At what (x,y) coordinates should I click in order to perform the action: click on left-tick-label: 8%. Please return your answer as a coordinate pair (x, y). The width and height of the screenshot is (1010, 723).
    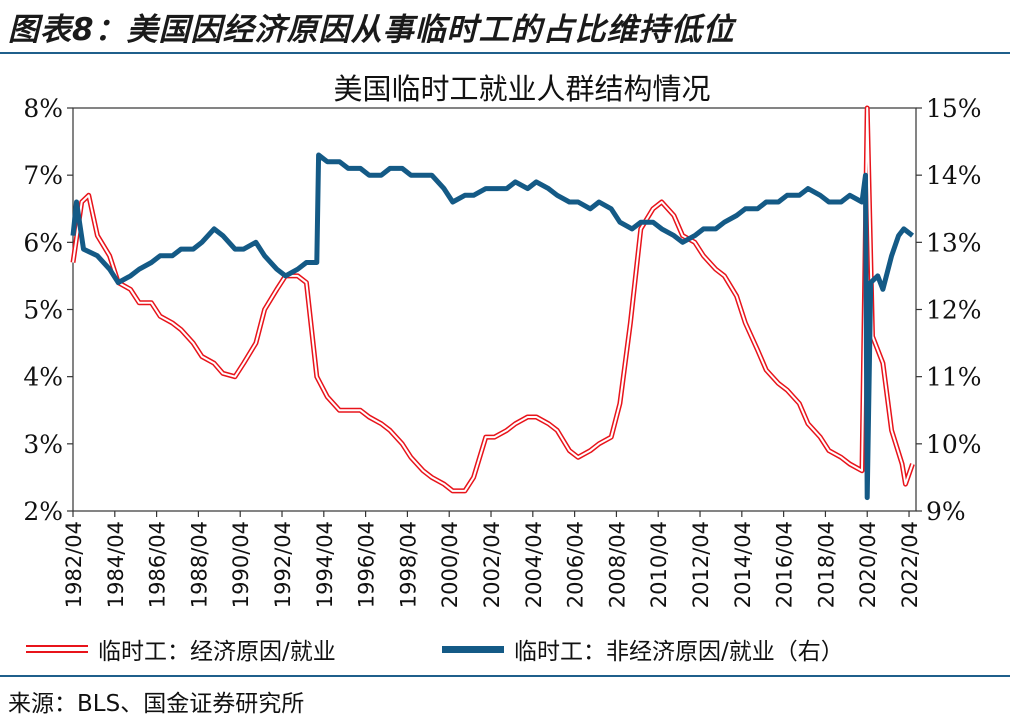
    Looking at the image, I should click on (43, 108).